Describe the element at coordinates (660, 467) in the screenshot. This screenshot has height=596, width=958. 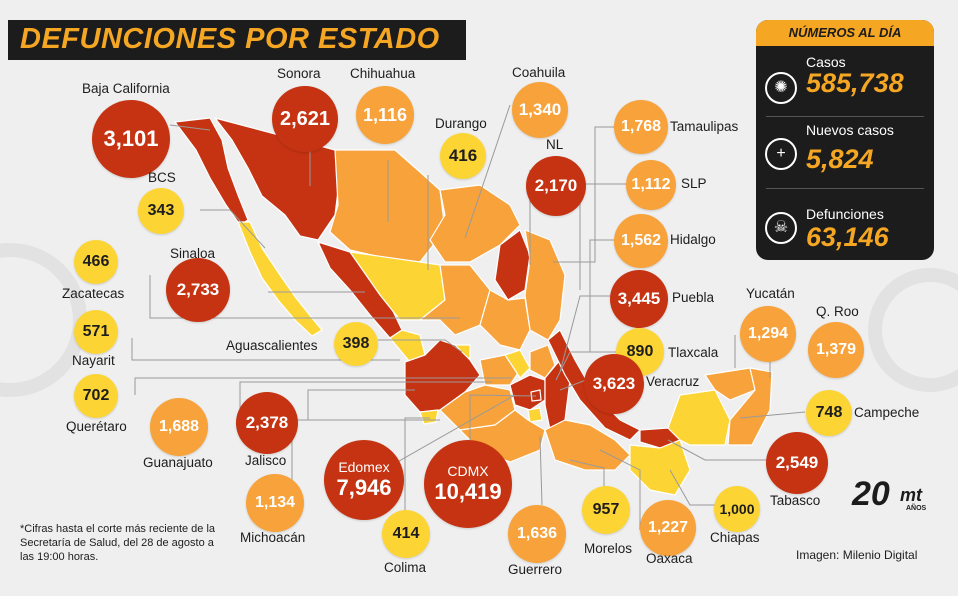
I see `state-chiapas` at that location.